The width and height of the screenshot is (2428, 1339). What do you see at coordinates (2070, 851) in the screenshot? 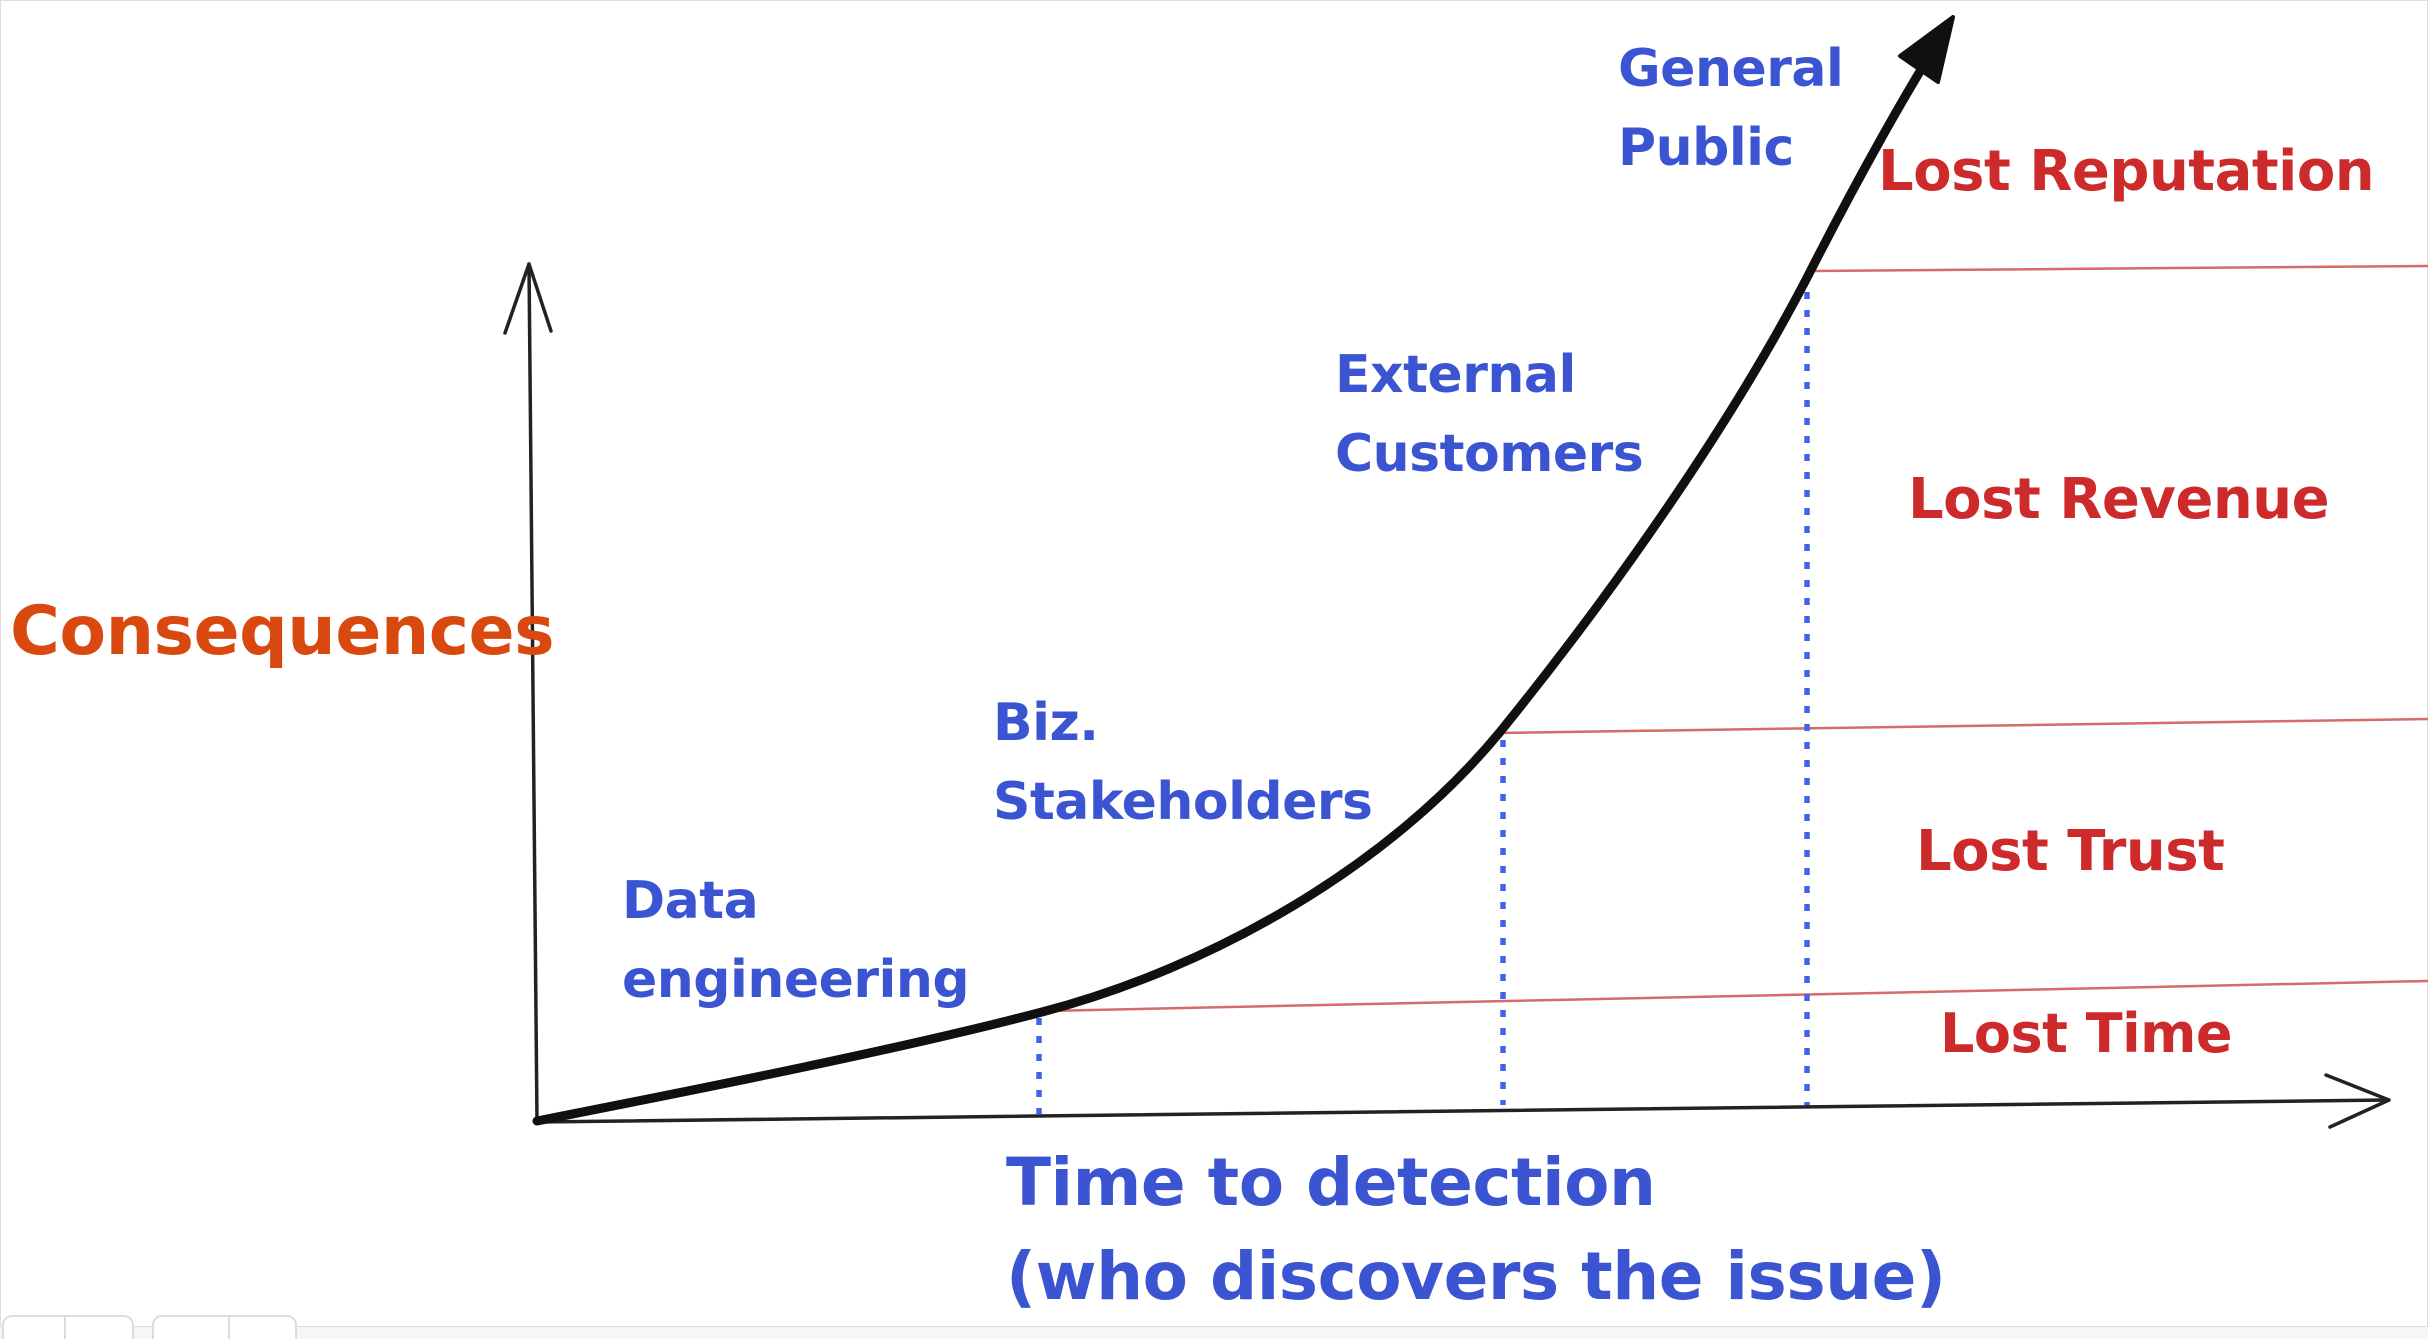
I see `zone-label-lost-trust: Lost Trust` at bounding box center [2070, 851].